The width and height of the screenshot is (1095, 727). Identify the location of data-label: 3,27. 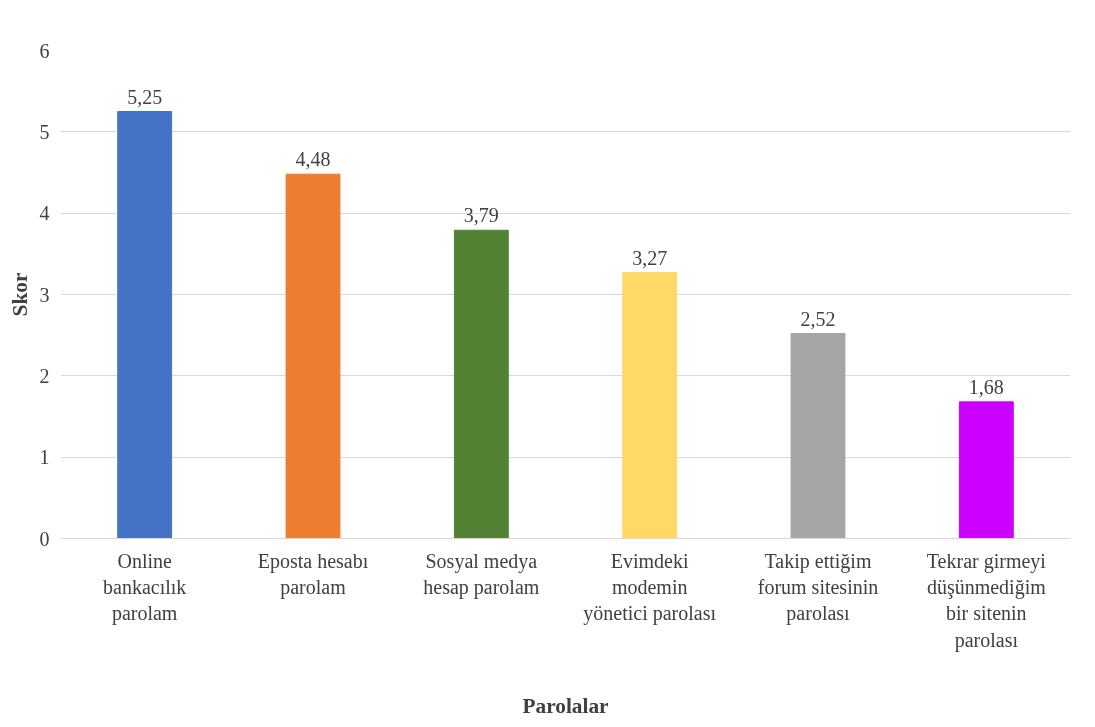
(650, 257).